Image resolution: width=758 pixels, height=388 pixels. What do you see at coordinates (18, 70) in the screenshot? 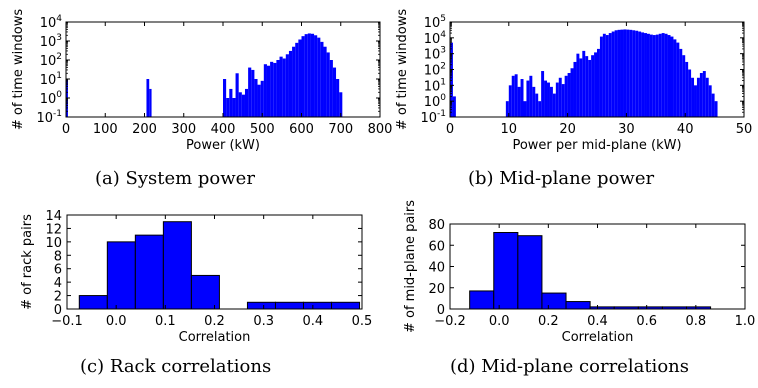
I see `y-axis-label: # of time windows` at bounding box center [18, 70].